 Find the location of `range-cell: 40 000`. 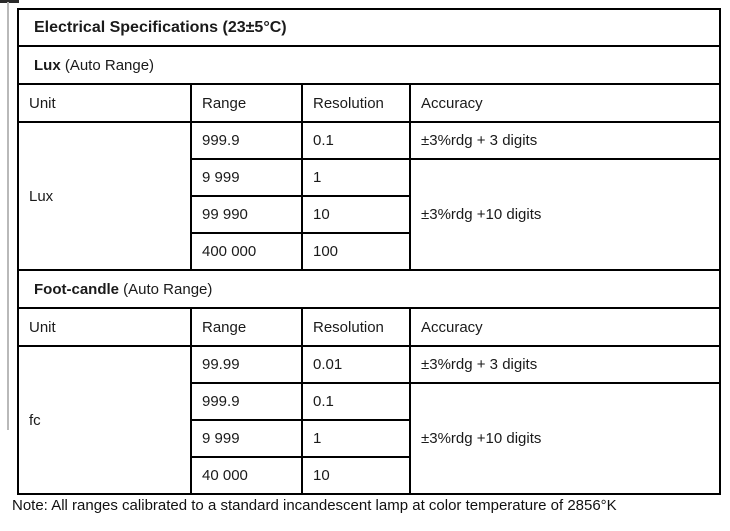

range-cell: 40 000 is located at coordinates (246, 475).